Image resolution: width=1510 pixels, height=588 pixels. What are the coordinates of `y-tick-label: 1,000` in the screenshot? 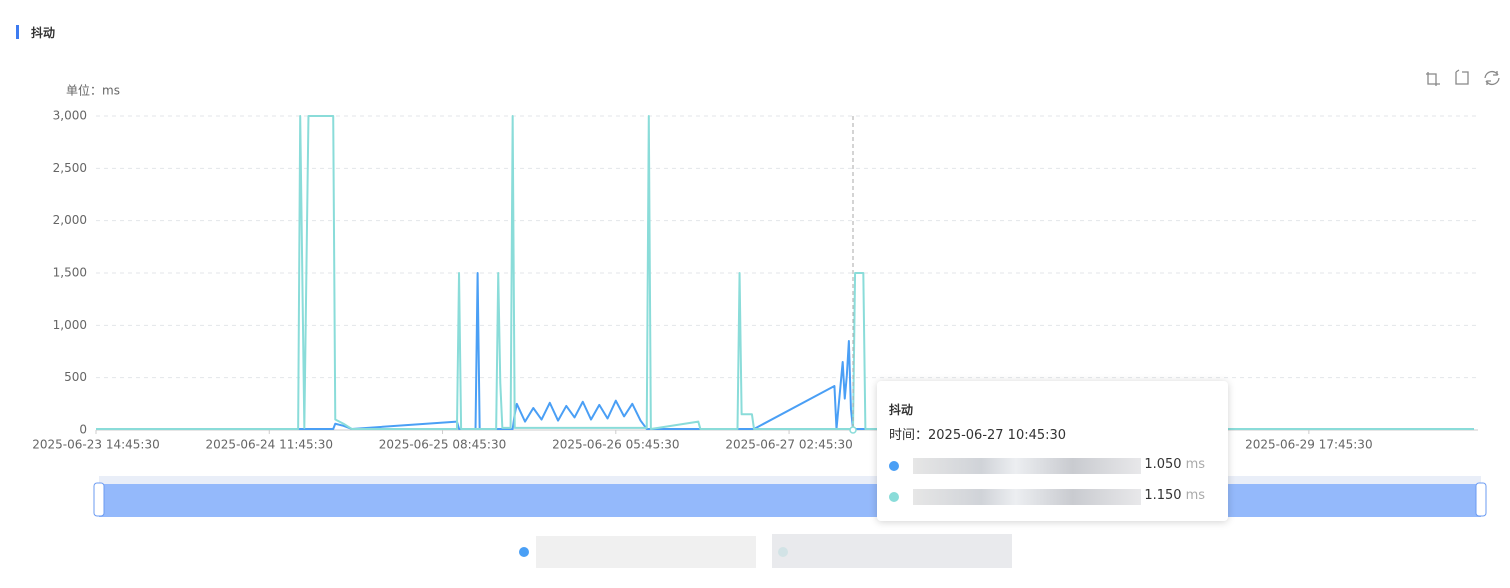 It's located at (70, 325).